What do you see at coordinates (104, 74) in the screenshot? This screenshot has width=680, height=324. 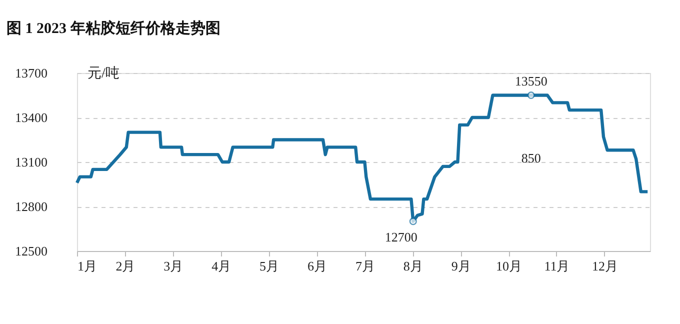 I see `y-axis-title: 元/吨` at bounding box center [104, 74].